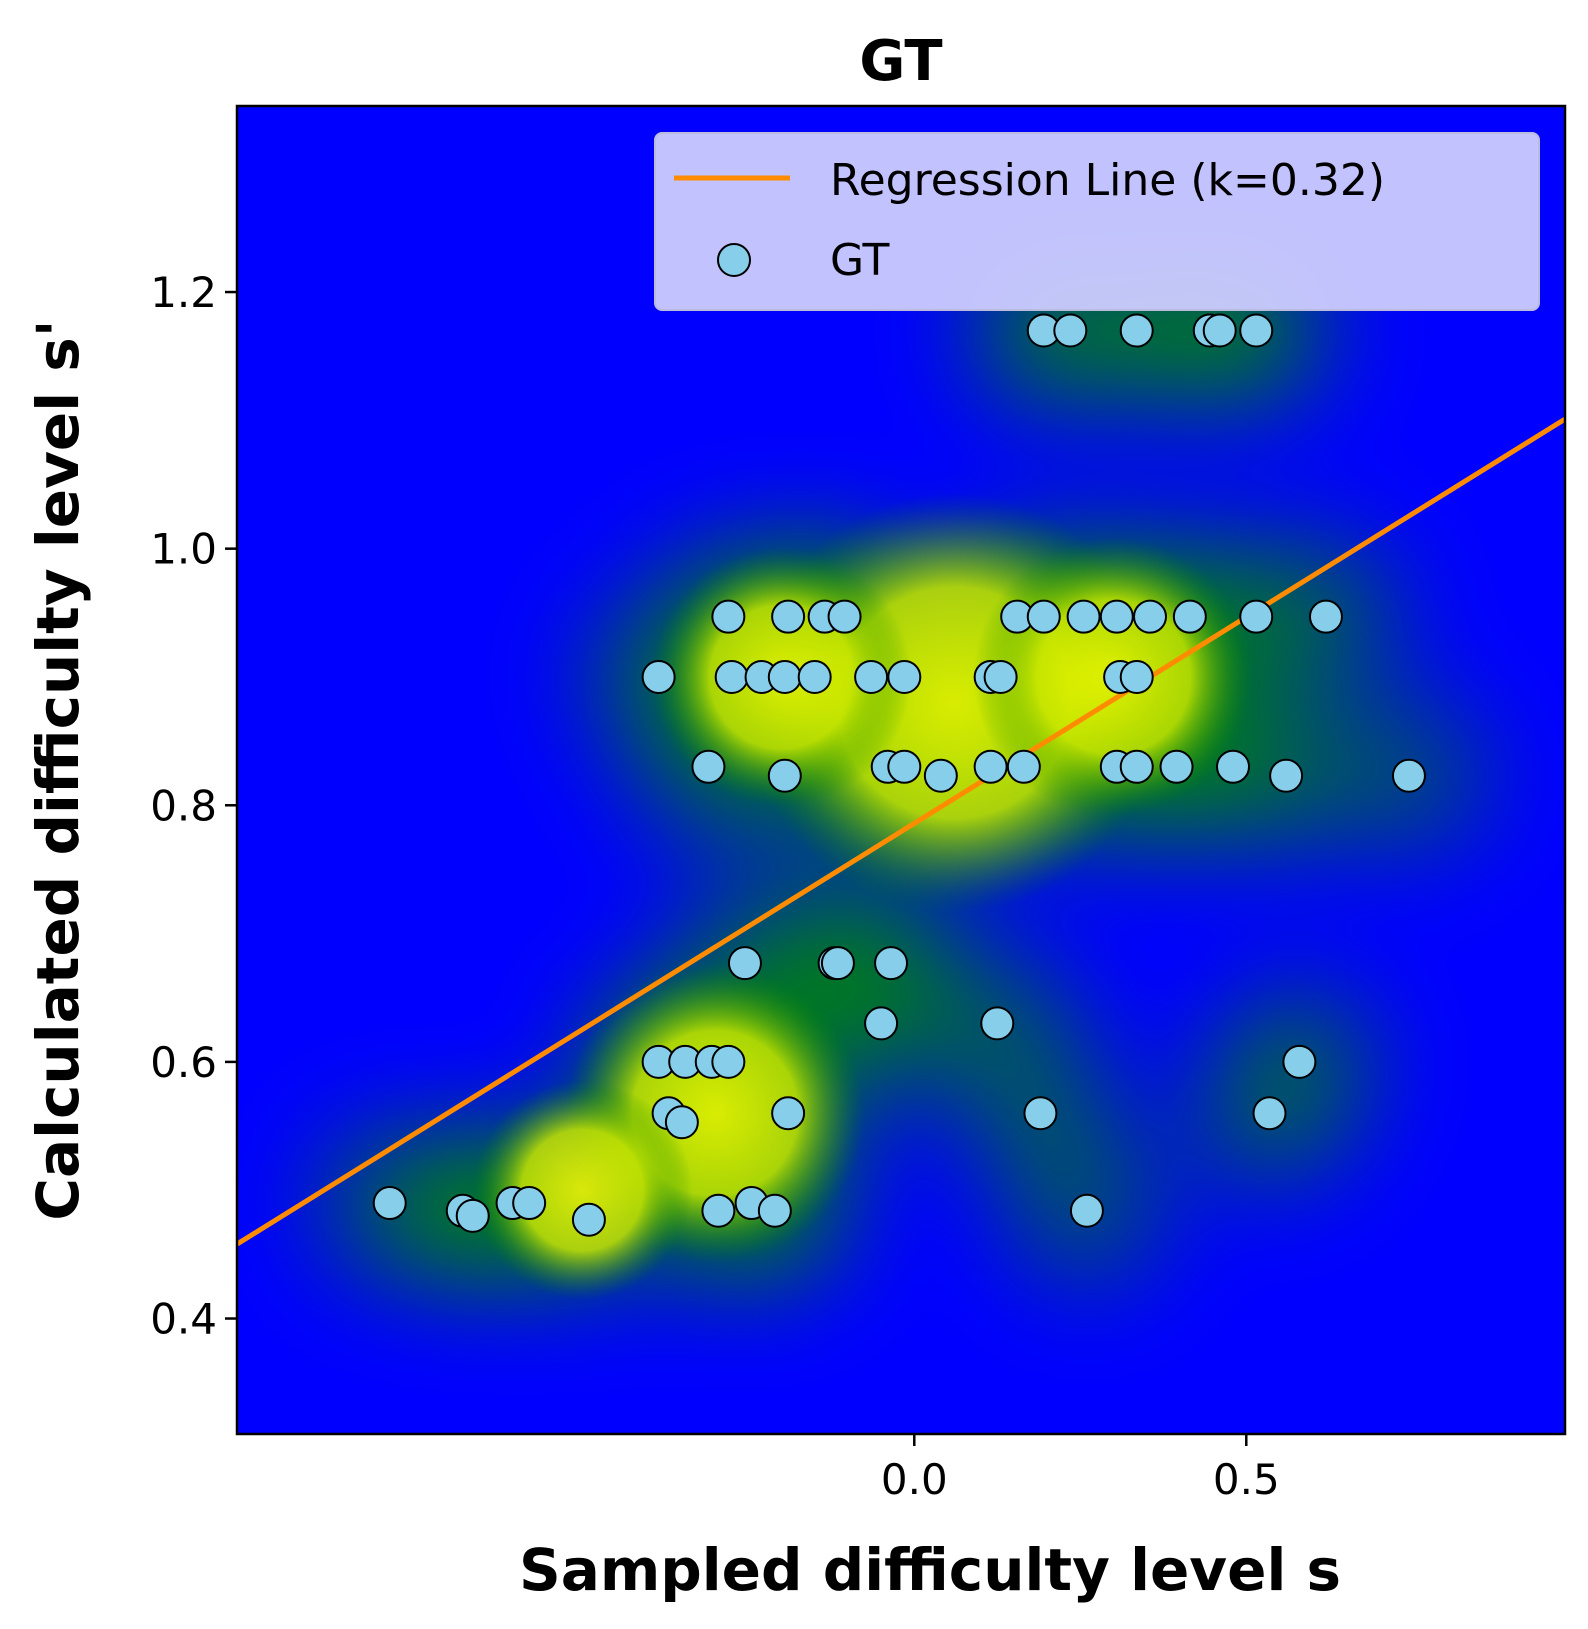 The height and width of the screenshot is (1629, 1588). Describe the element at coordinates (58, 769) in the screenshot. I see `y-axis-label: Calculated difficulty level s'` at that location.